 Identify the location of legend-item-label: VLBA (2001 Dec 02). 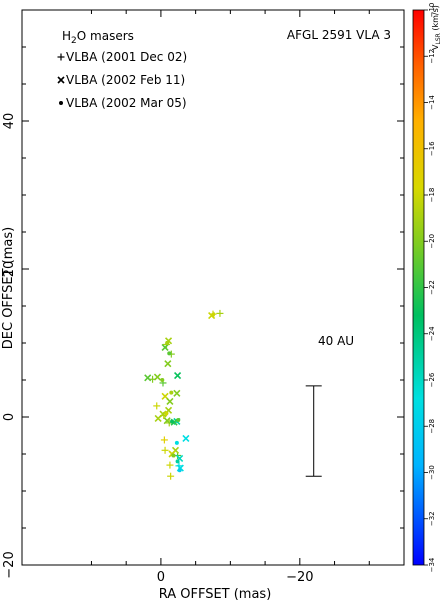
(126, 57).